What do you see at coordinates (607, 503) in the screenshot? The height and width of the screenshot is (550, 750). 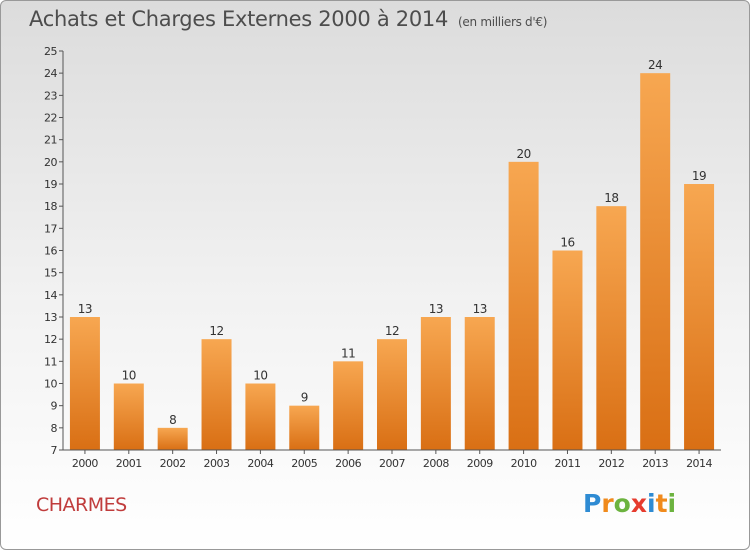 I see `logo-letter: r` at bounding box center [607, 503].